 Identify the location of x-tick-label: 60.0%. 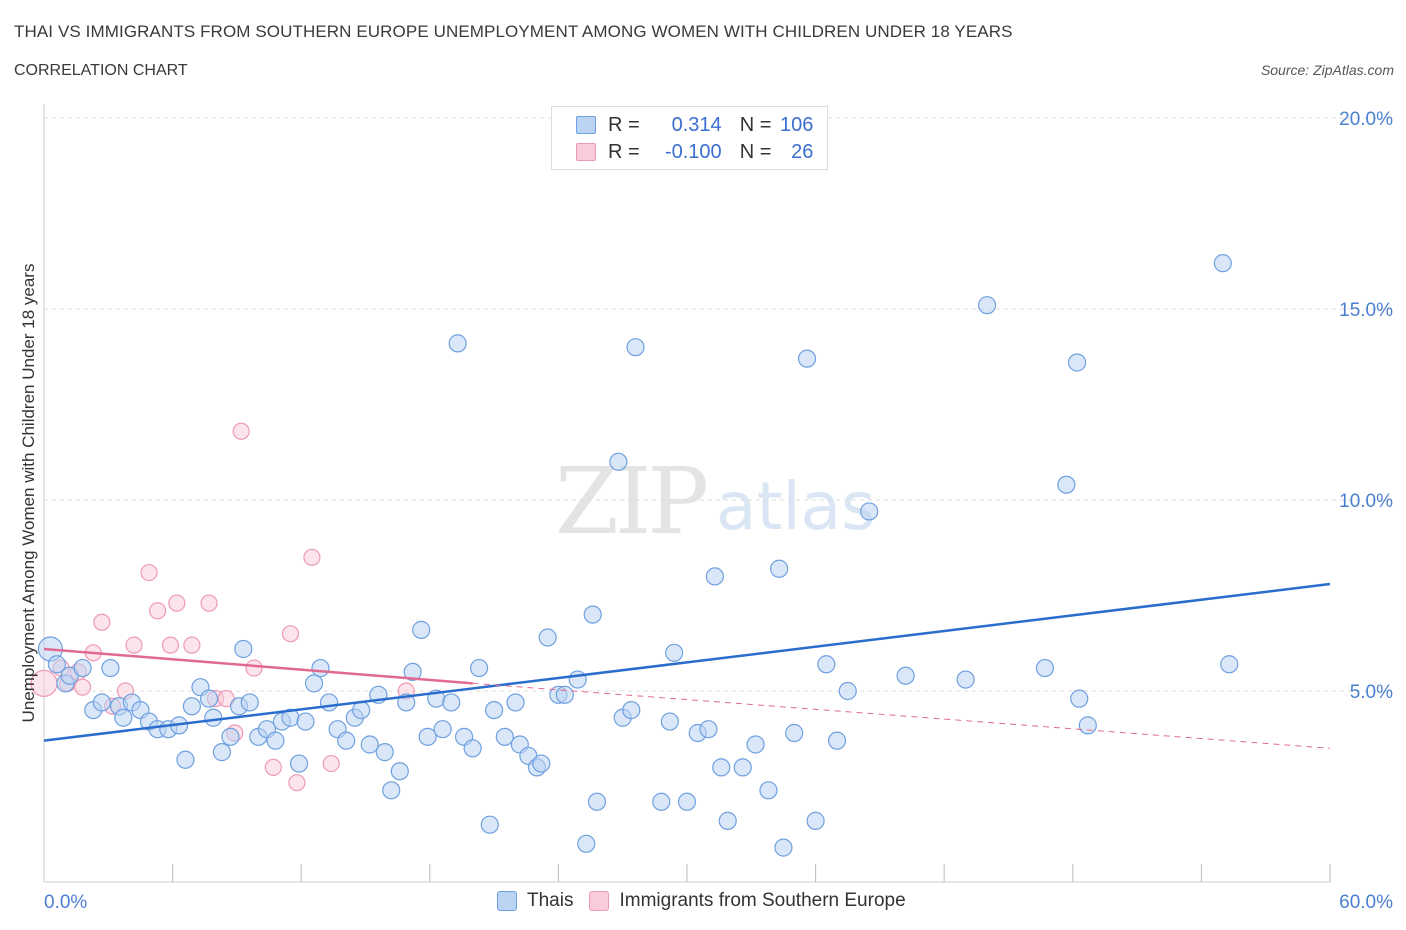
(1366, 902).